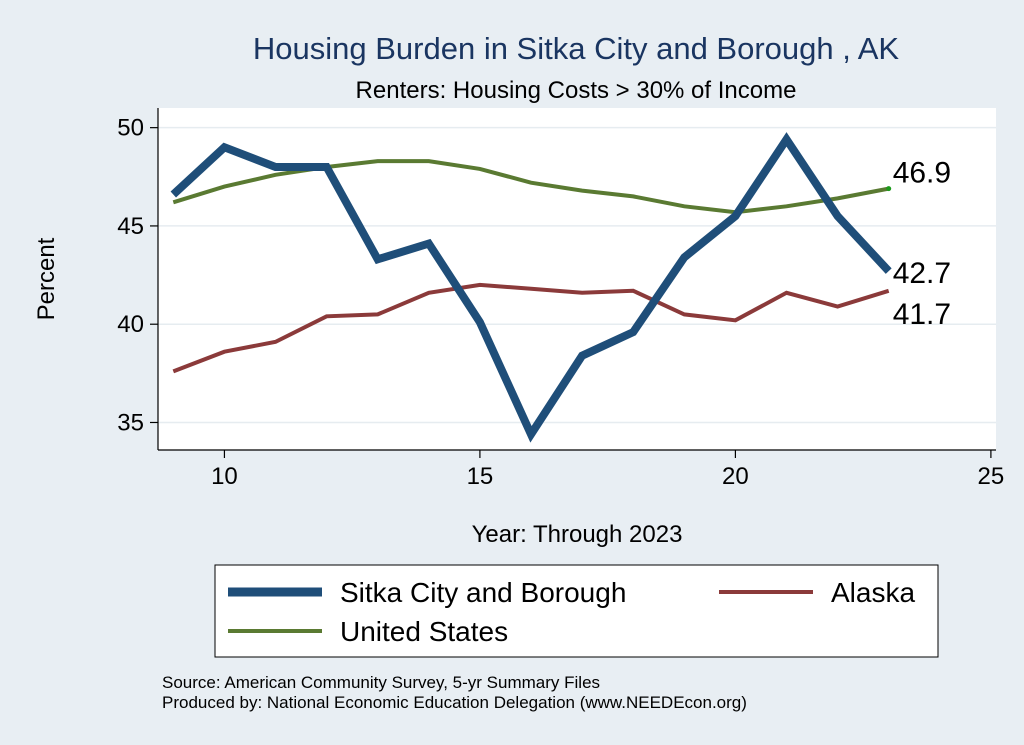  What do you see at coordinates (889, 189) in the screenshot?
I see `series-end-marker` at bounding box center [889, 189].